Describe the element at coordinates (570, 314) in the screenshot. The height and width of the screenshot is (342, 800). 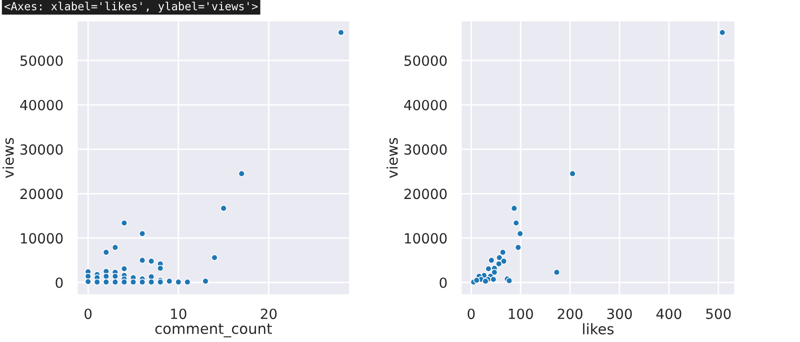
I see `x-tick-label: 200` at that location.